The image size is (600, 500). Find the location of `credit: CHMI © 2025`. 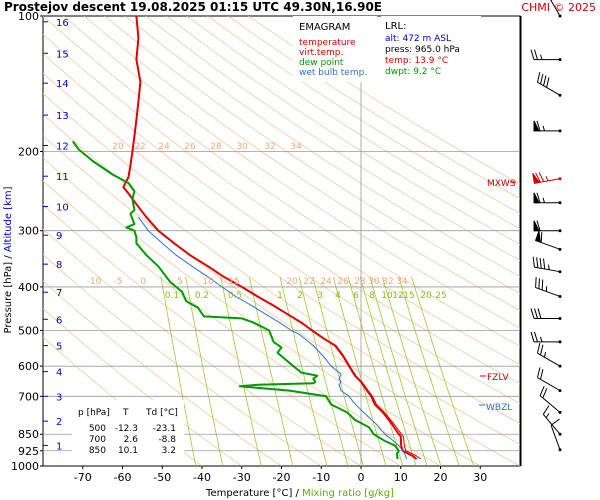

credit: CHMI © 2025 is located at coordinates (558, 7).